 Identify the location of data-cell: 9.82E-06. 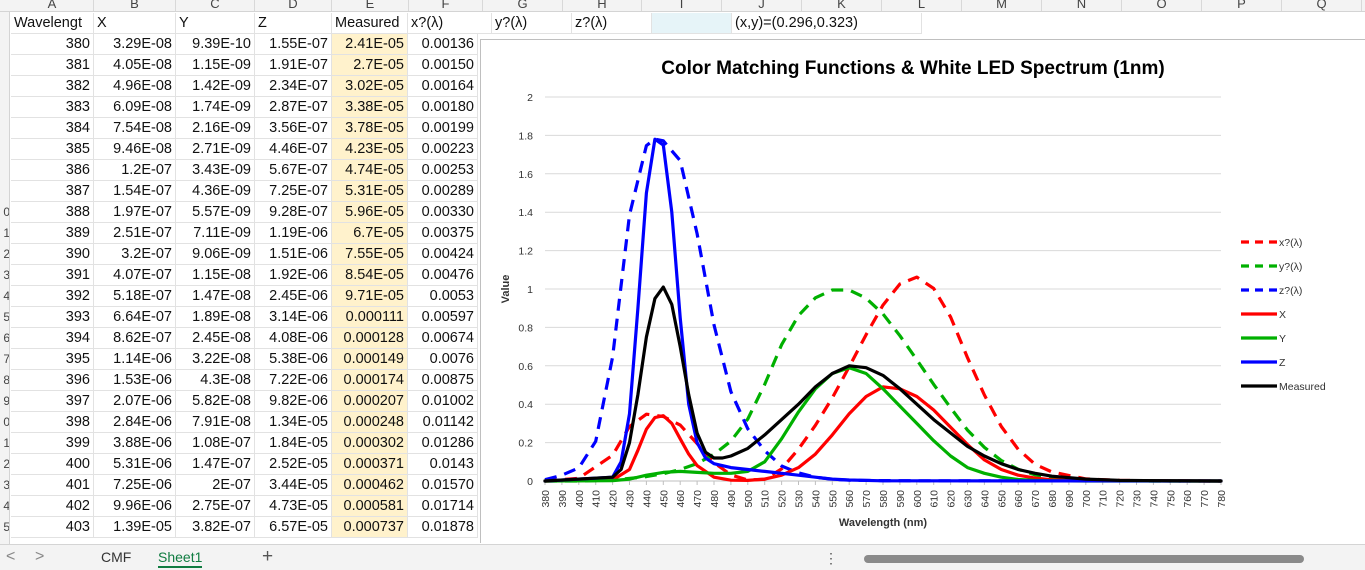
(293, 401).